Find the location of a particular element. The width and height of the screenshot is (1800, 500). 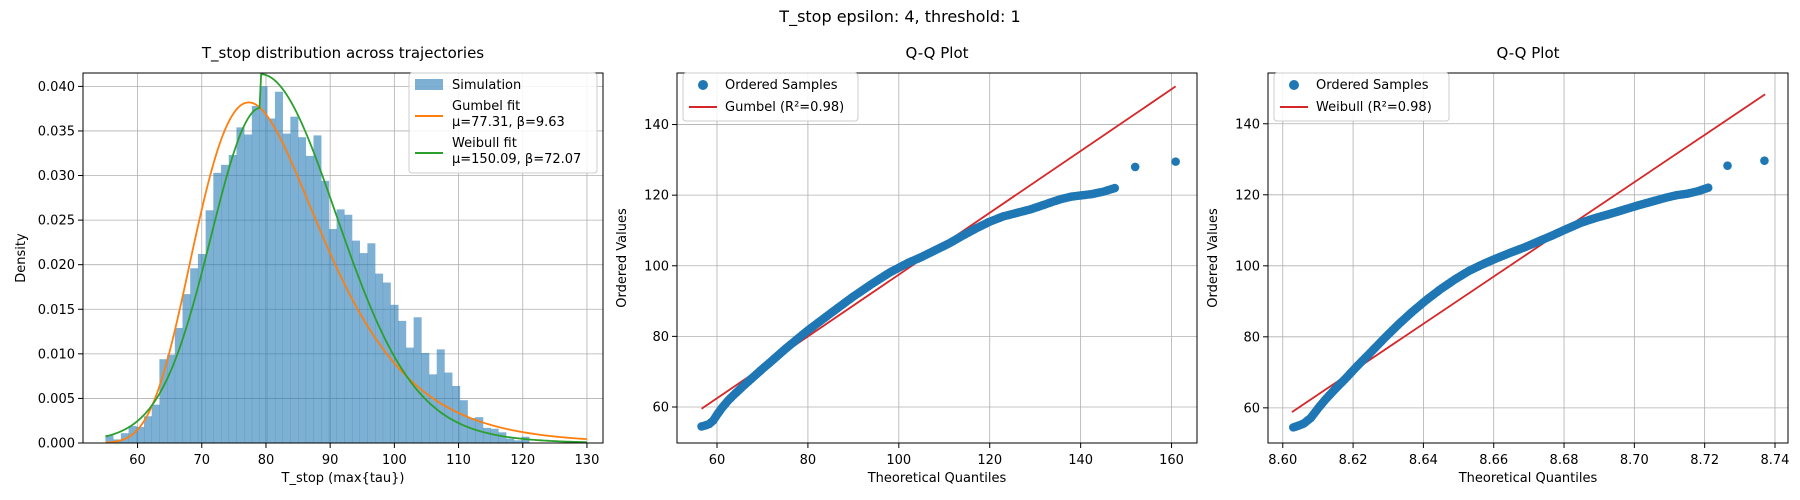

legend: Ordered Samples Gumbel (R²=0.98) is located at coordinates (770, 97).